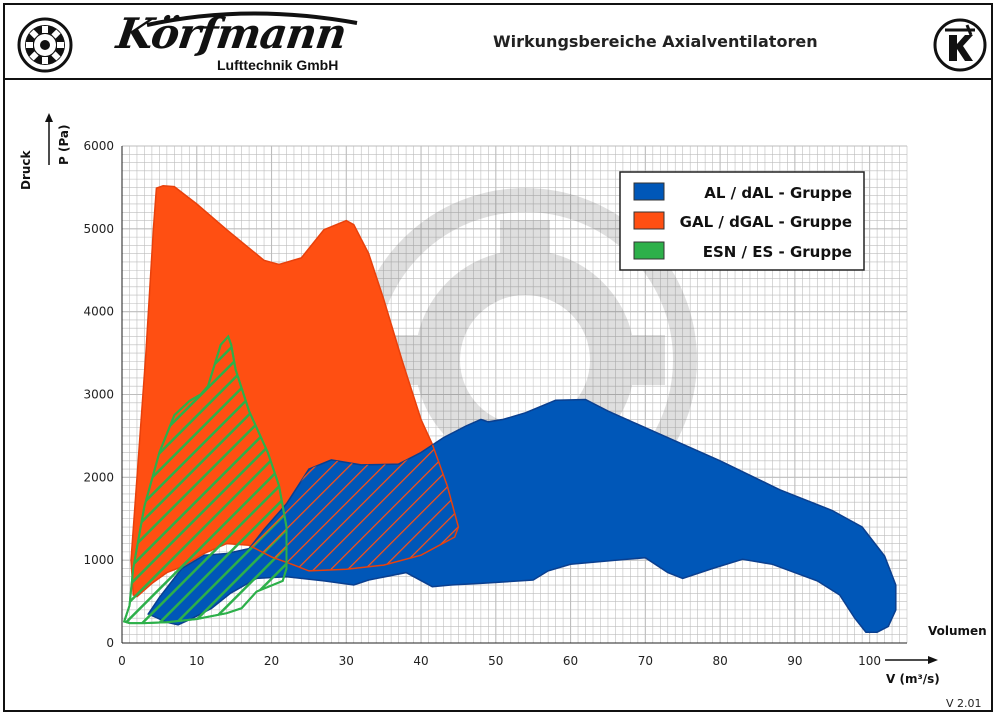  Describe the element at coordinates (655, 41) in the screenshot. I see `page-title: Wirkungsbereiche Axialventilatoren` at that location.